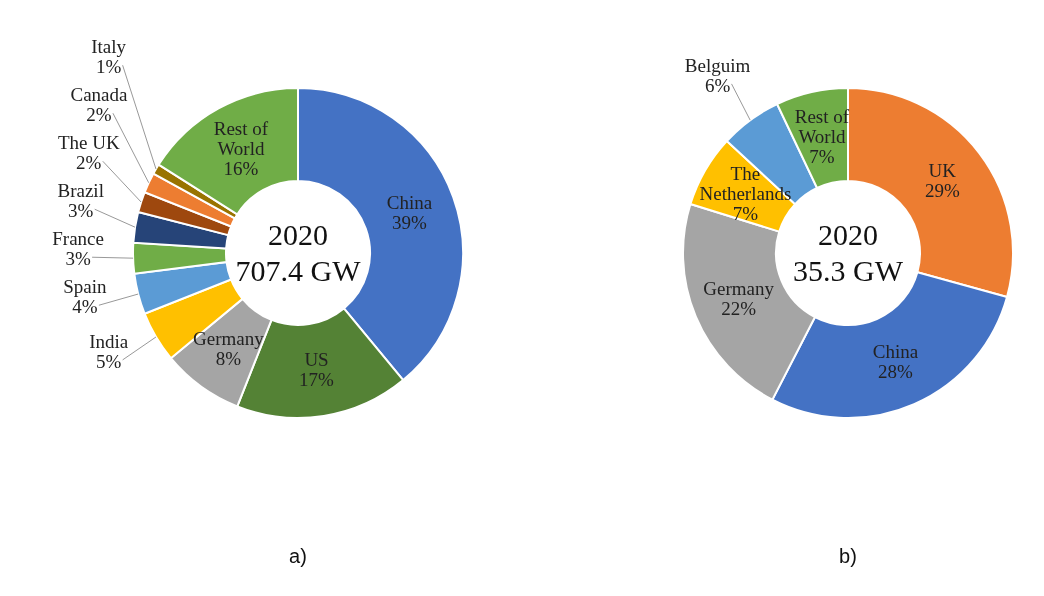  What do you see at coordinates (85, 287) in the screenshot?
I see `slice-label: Spain` at bounding box center [85, 287].